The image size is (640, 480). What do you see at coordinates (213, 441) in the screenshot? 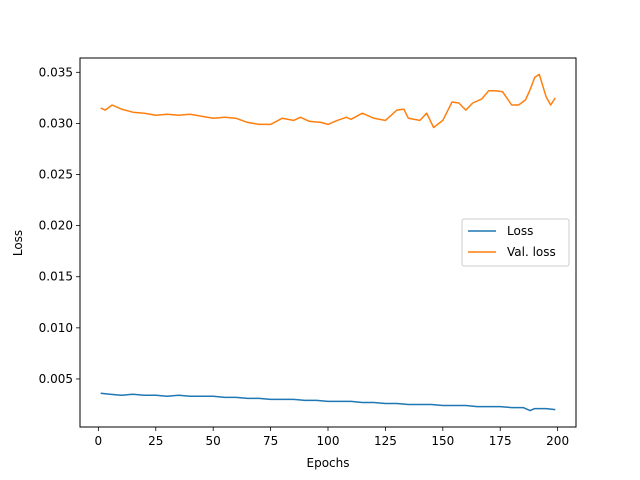
I see `x-tick-label: 50` at bounding box center [213, 441].